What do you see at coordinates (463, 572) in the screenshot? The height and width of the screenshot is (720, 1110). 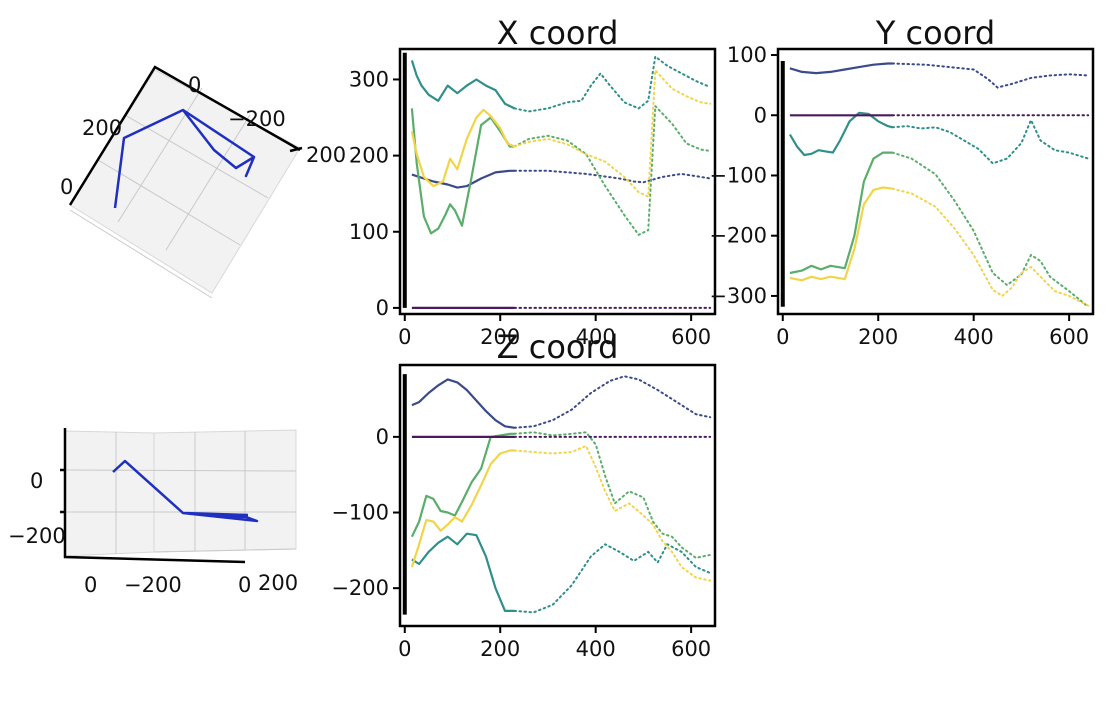 I see `z-coord-series-1-solid` at bounding box center [463, 572].